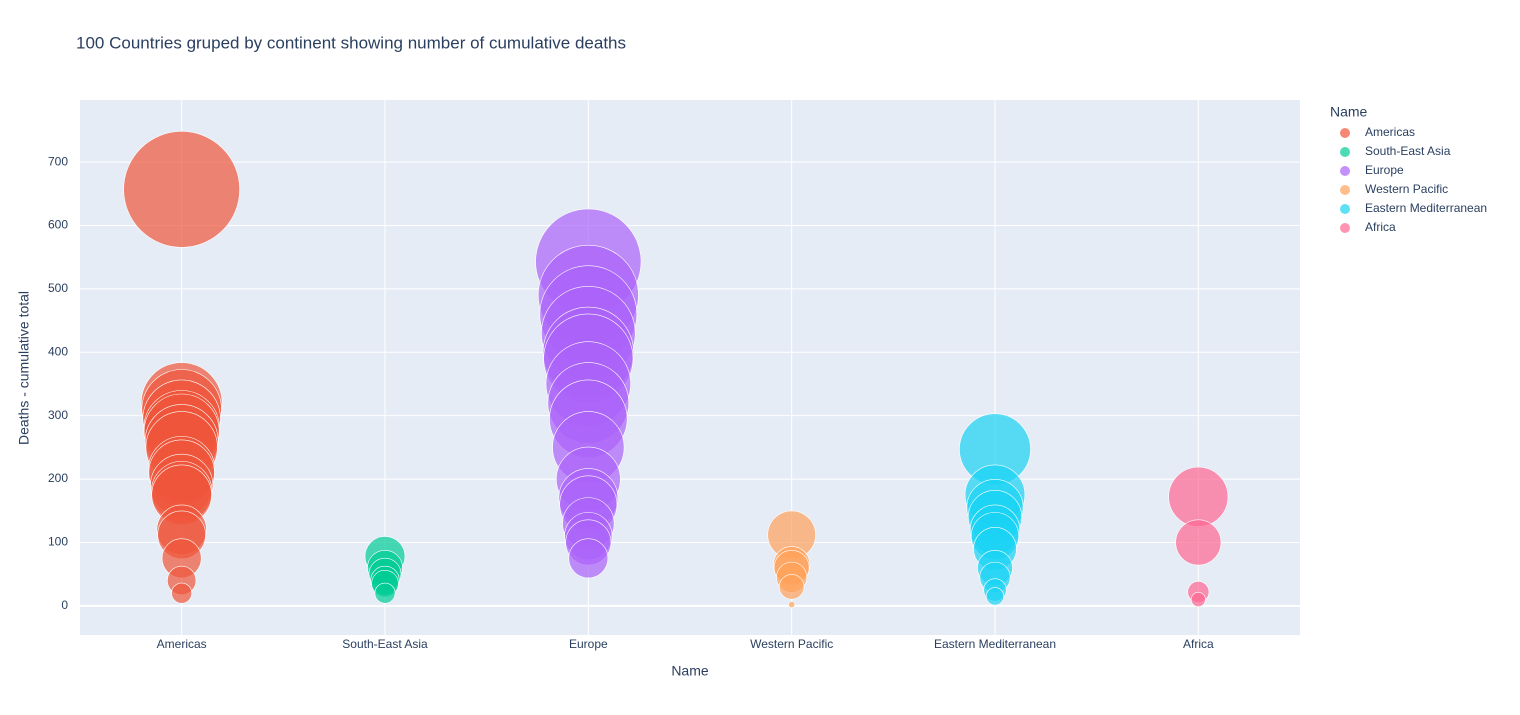 The image size is (1520, 715). Describe the element at coordinates (58, 161) in the screenshot. I see `y-tick-label: 700` at that location.